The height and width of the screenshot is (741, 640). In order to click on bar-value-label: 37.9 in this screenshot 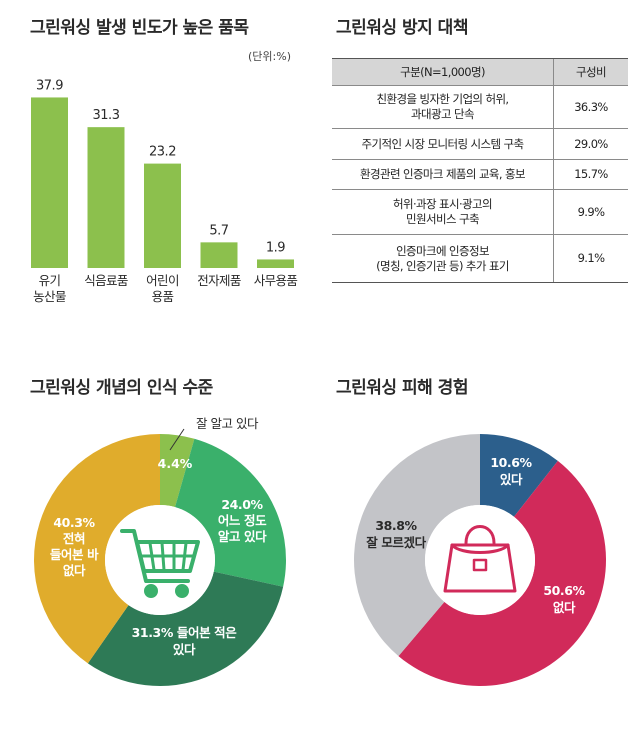, I will do `click(49, 85)`.